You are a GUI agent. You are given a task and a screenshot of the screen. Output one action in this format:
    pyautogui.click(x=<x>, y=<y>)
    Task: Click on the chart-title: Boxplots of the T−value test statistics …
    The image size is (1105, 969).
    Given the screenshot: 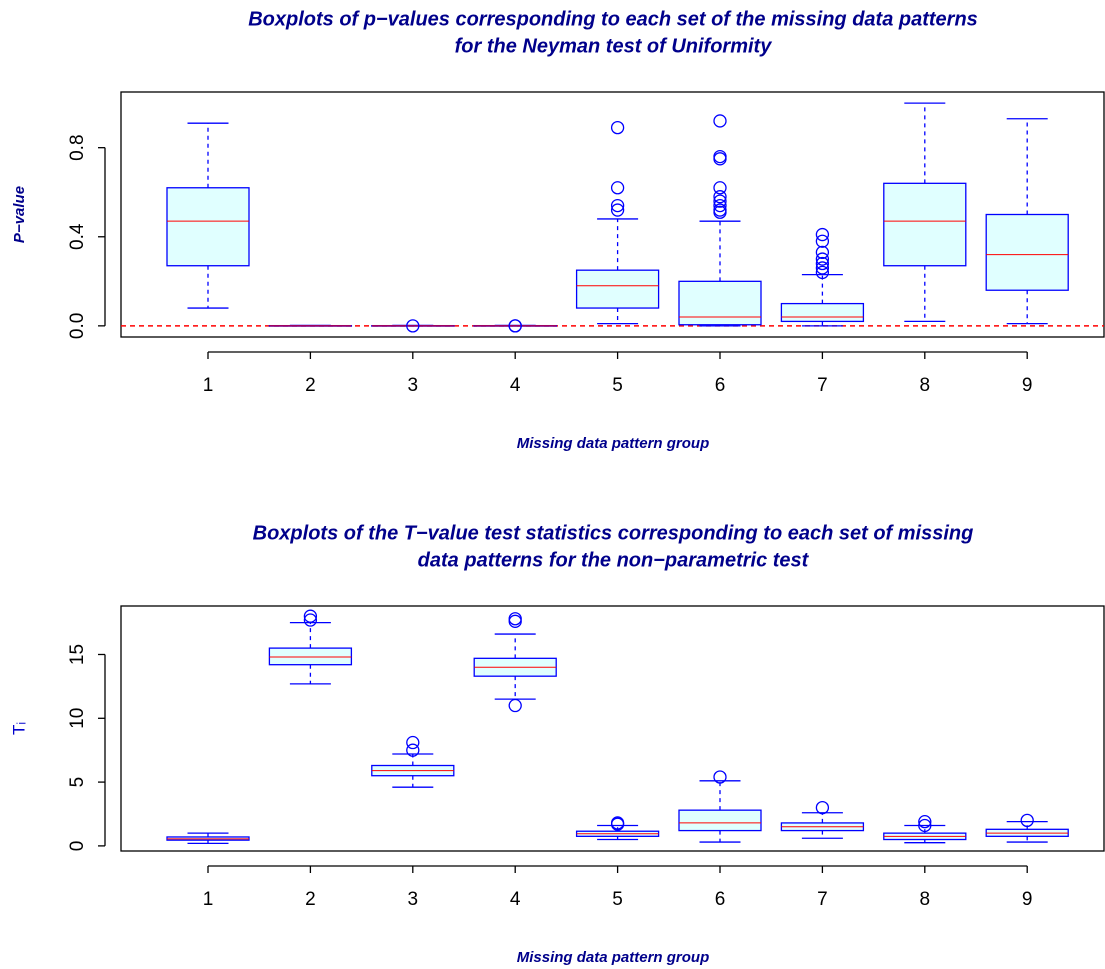 What is the action you would take?
    pyautogui.click(x=613, y=533)
    